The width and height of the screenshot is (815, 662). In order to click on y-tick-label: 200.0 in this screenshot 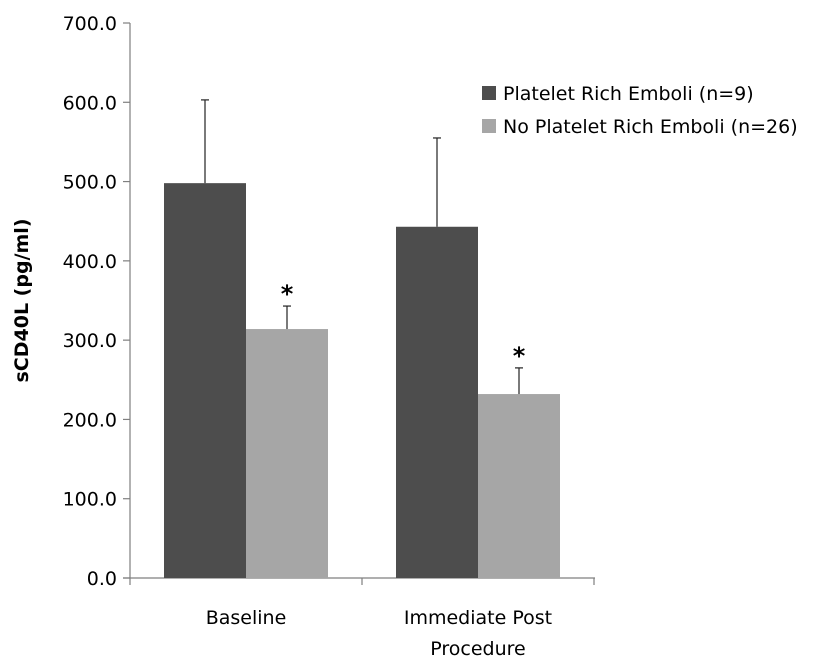, I will do `click(90, 420)`.